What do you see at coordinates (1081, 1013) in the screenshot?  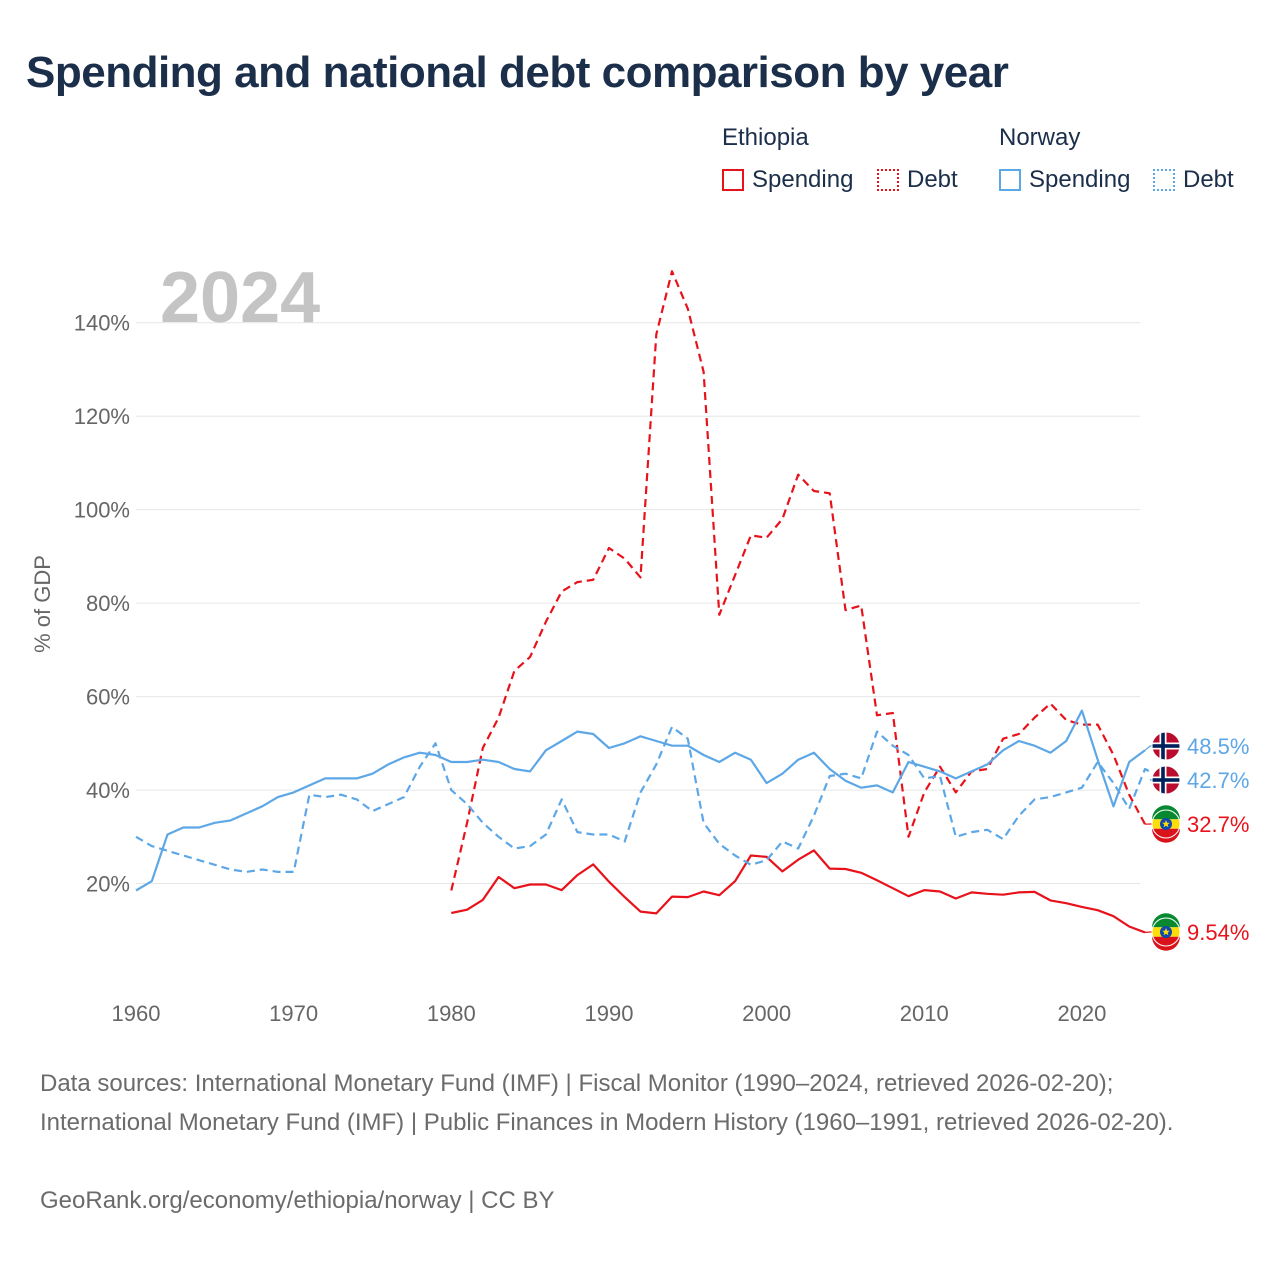 I see `x-tick-label: 2020` at bounding box center [1081, 1013].